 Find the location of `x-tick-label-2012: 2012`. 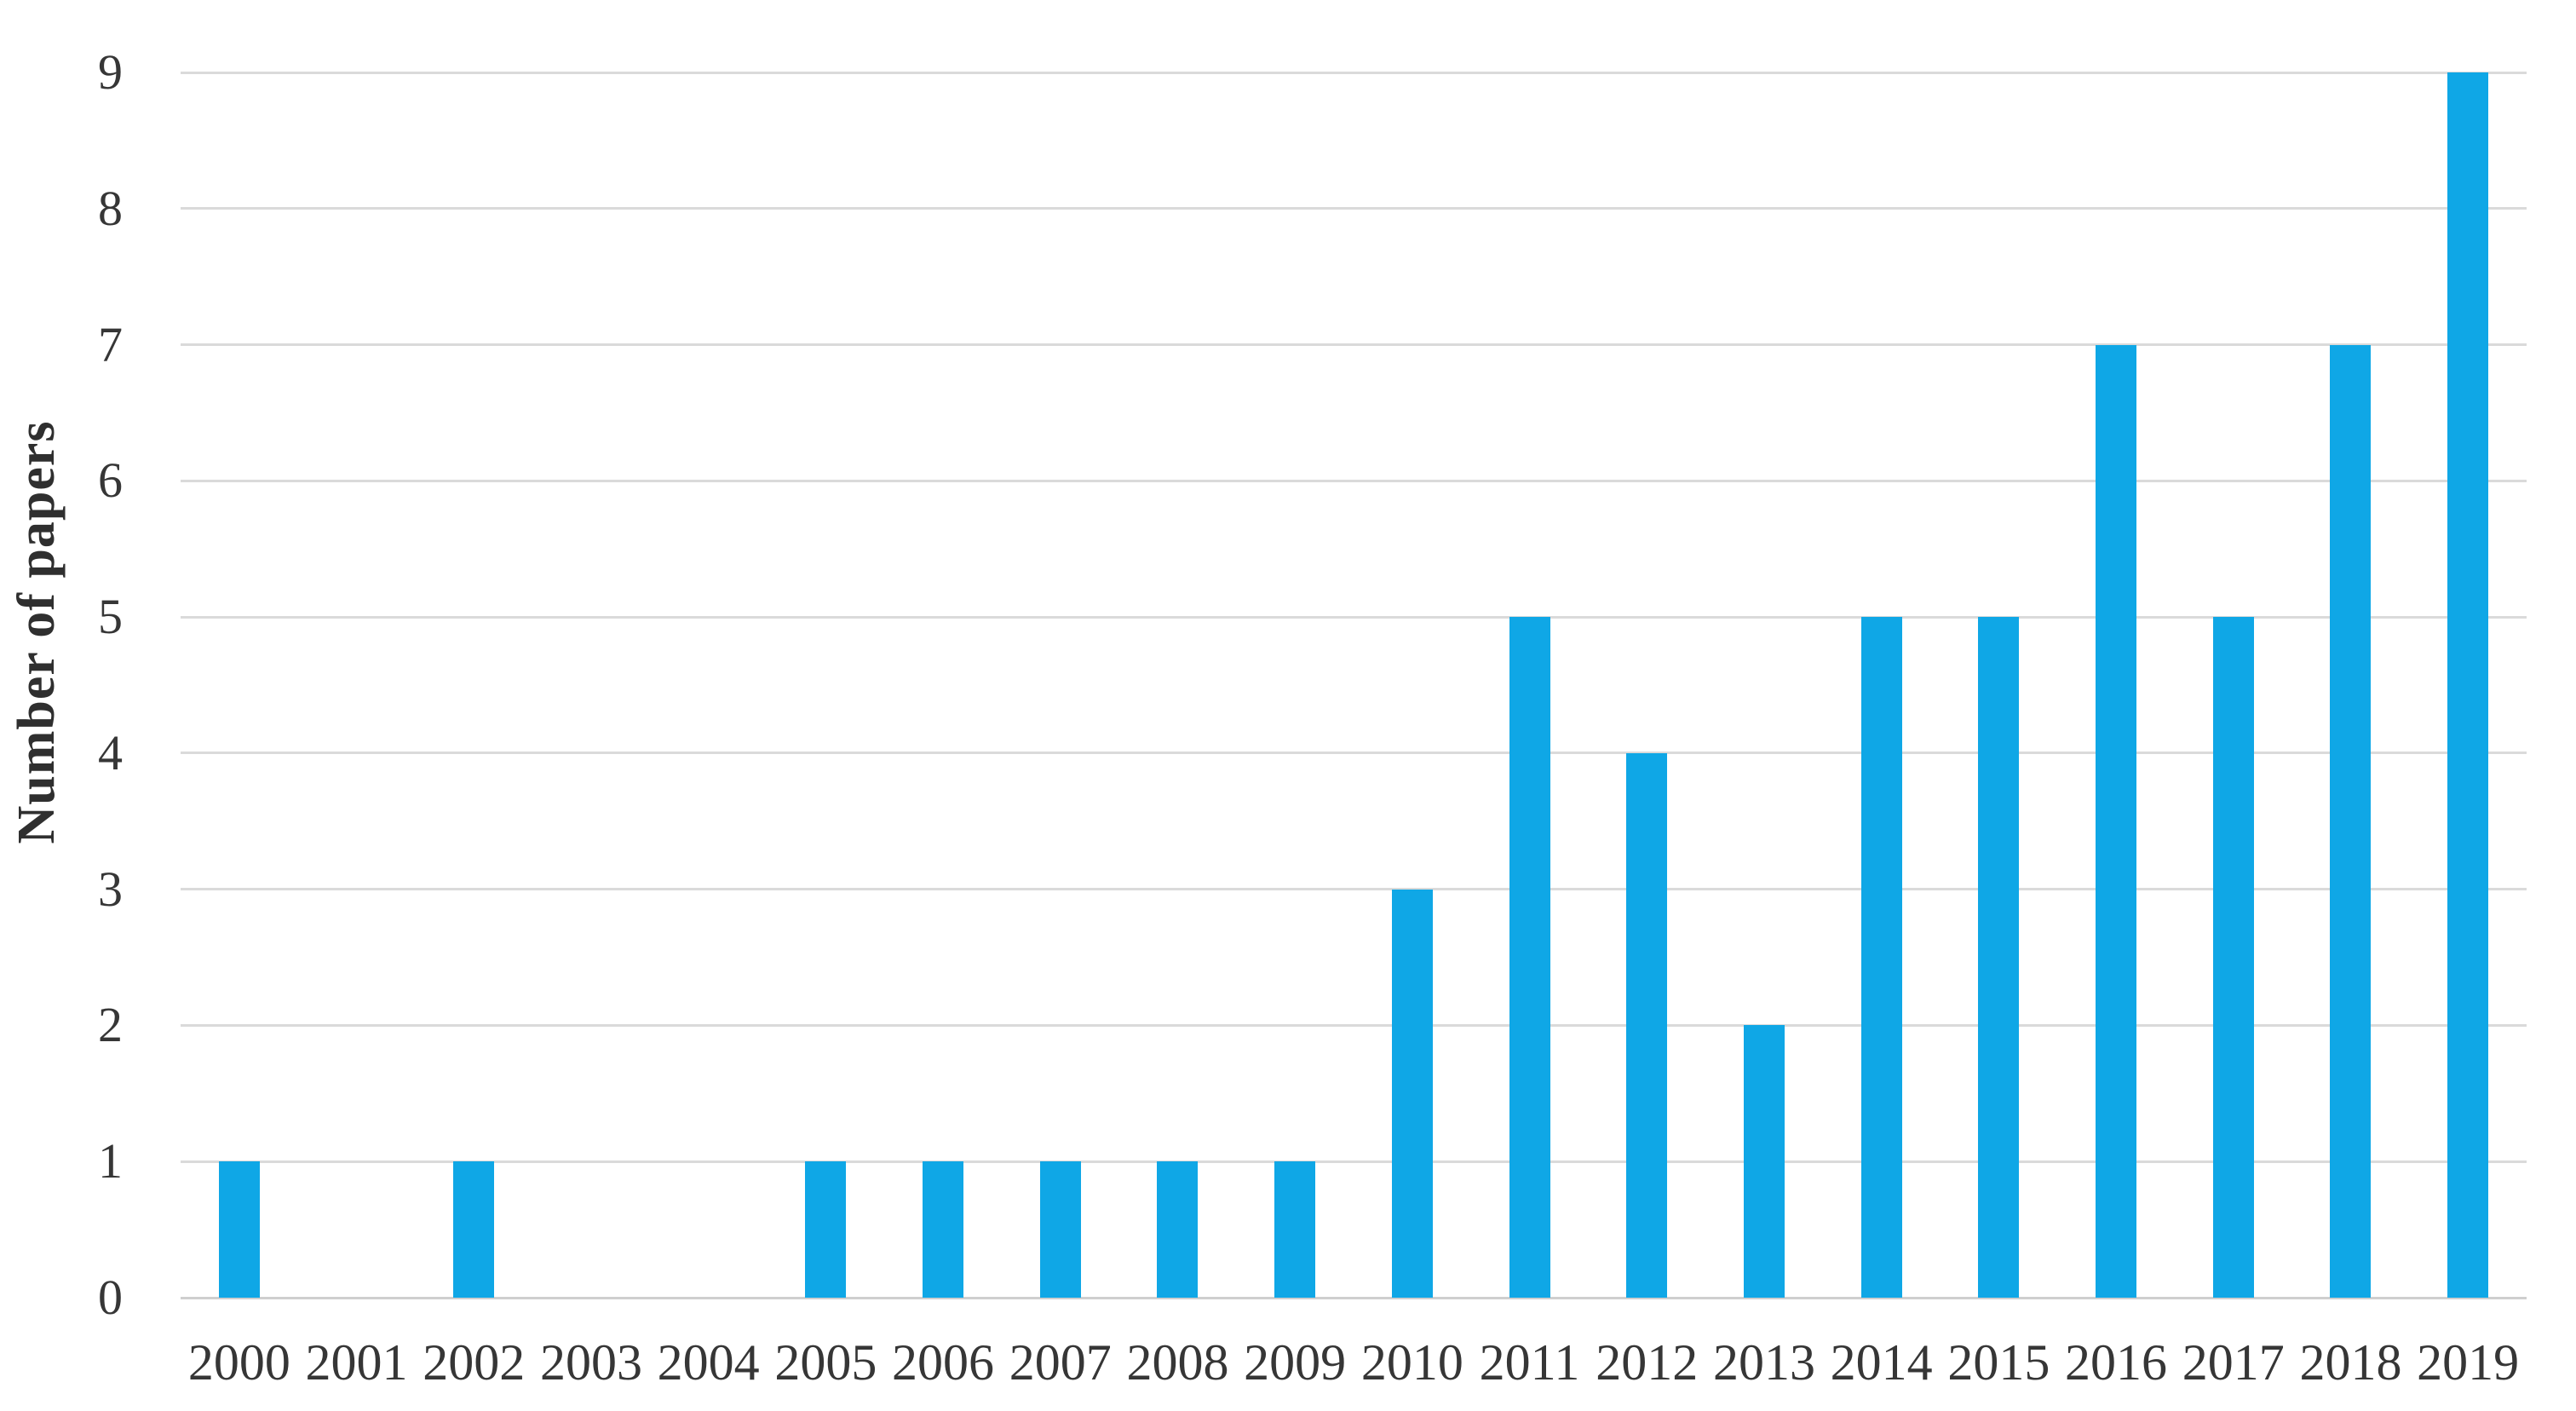

x-tick-label-2012: 2012 is located at coordinates (1648, 1362).